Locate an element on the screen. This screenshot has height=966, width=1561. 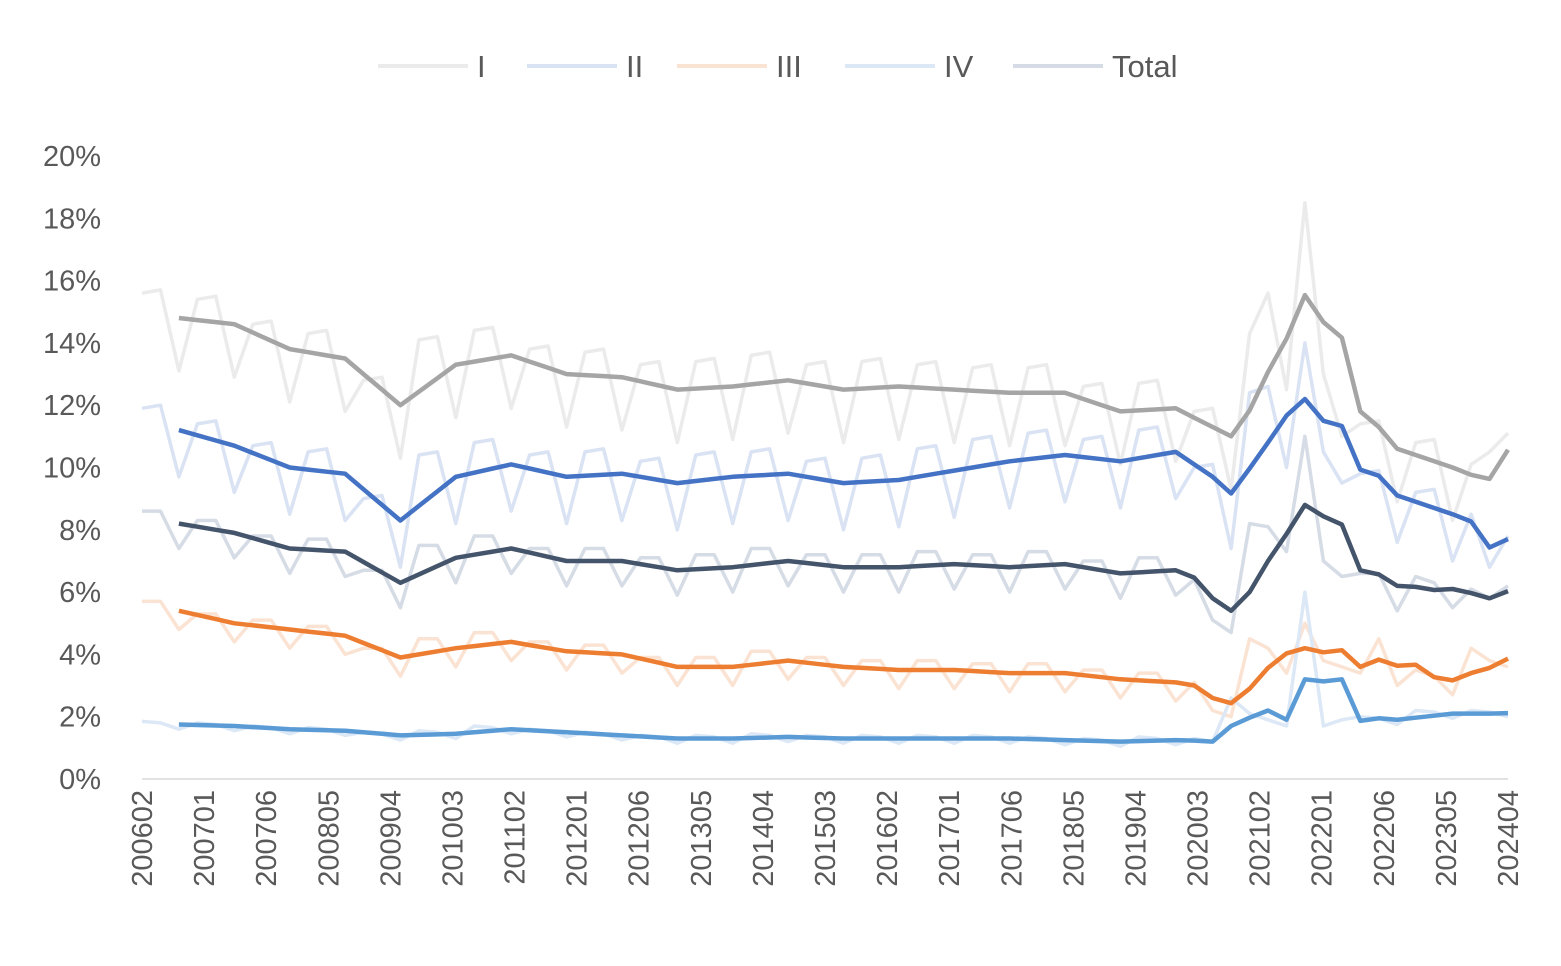
trend-line-iv is located at coordinates (843, 710).